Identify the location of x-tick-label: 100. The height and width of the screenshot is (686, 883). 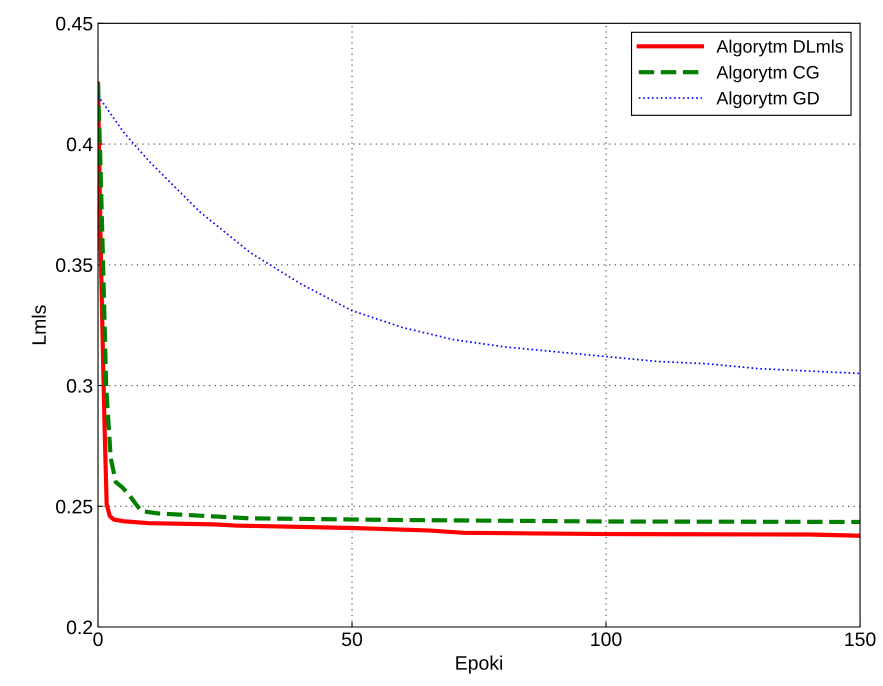
(606, 639).